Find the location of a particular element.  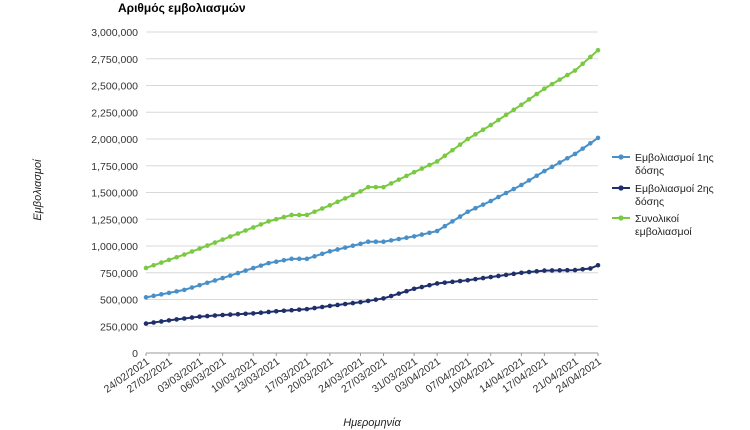

legend-label: Εμβολιασμοί 2ης is located at coordinates (674, 189).